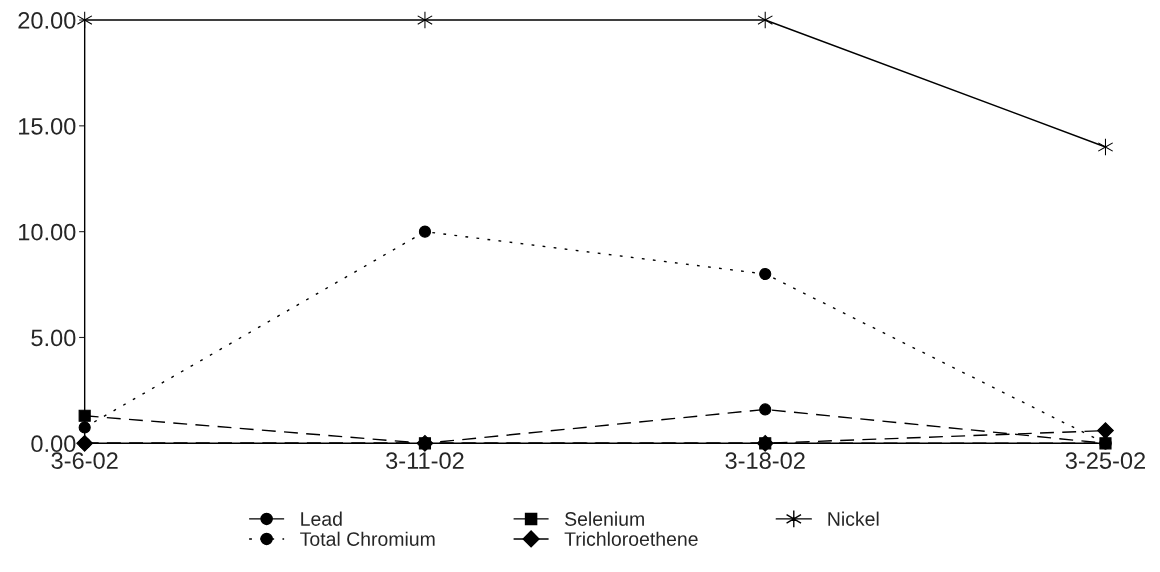 The image size is (1160, 572). Describe the element at coordinates (53, 338) in the screenshot. I see `y-tick-label: 5.00` at that location.